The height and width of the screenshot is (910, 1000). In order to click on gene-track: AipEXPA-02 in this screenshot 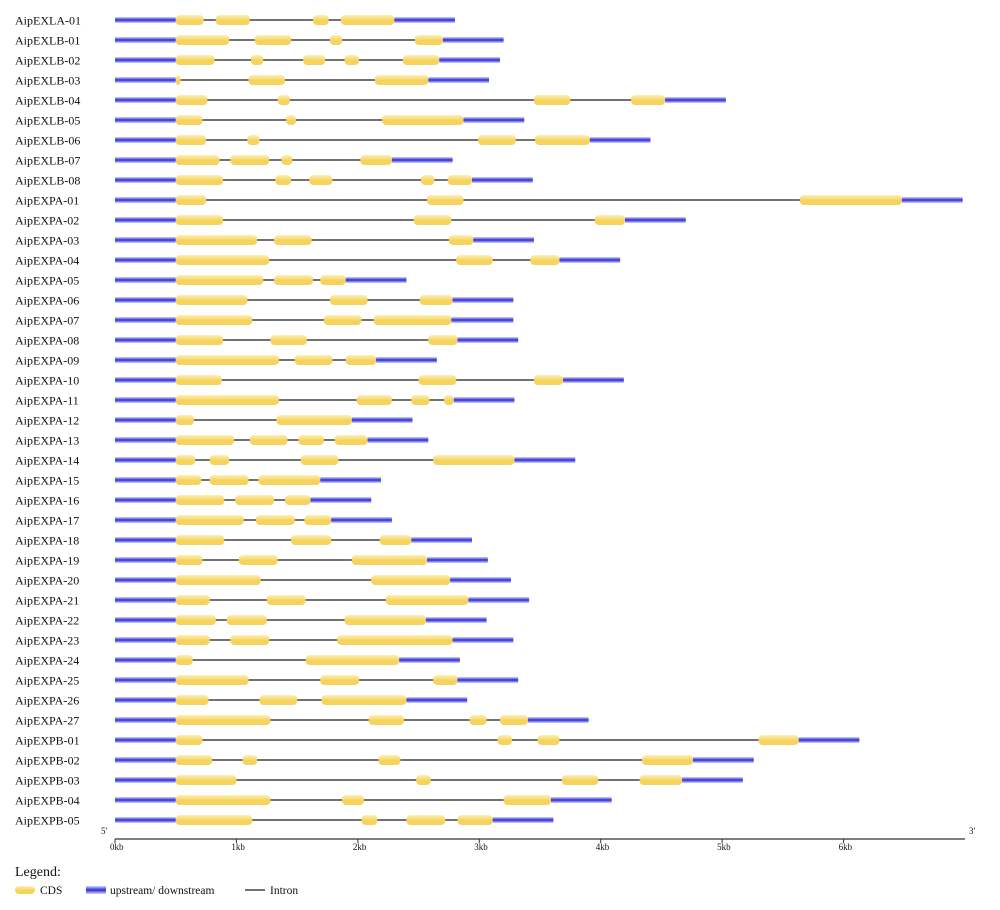, I will do `click(350, 221)`.